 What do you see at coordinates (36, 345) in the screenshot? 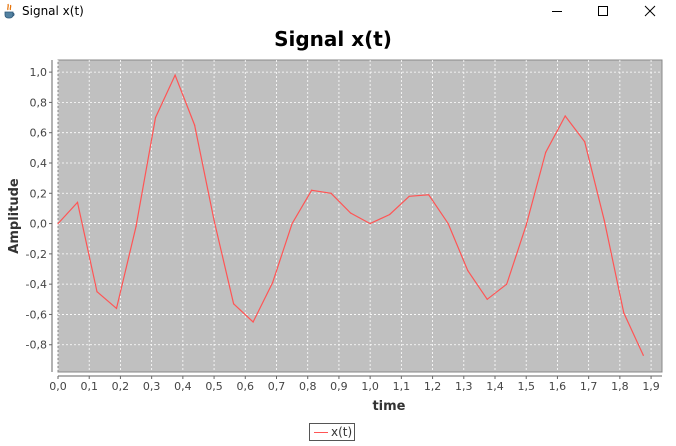
I see `y-tick-label: -0,8` at bounding box center [36, 345].